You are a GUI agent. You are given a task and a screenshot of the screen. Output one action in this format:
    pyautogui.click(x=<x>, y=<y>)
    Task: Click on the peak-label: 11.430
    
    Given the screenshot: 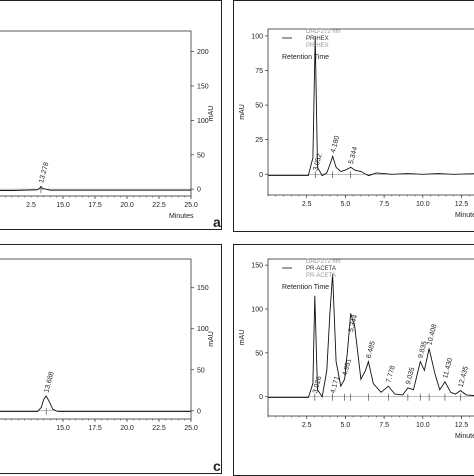 What is the action you would take?
    pyautogui.click(x=448, y=368)
    